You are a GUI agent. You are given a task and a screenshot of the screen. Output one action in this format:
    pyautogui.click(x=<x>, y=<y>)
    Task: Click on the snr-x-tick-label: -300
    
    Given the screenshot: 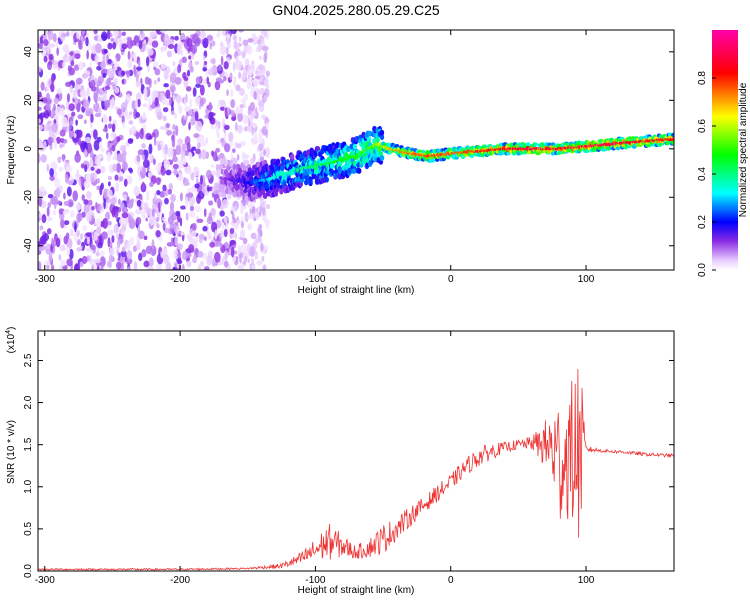 What is the action you would take?
    pyautogui.click(x=45, y=580)
    